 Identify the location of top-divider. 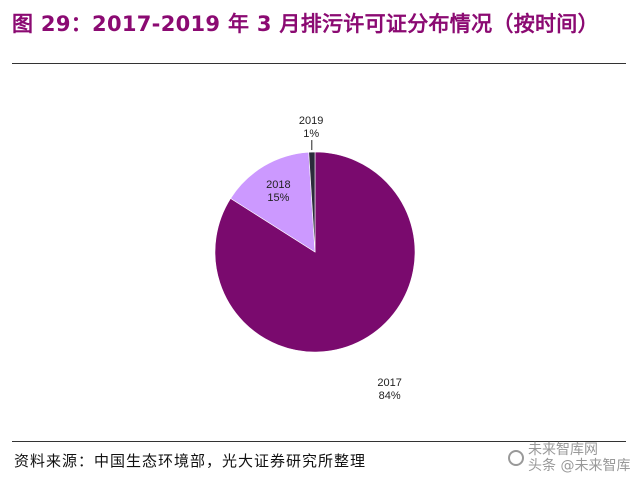
(319, 63).